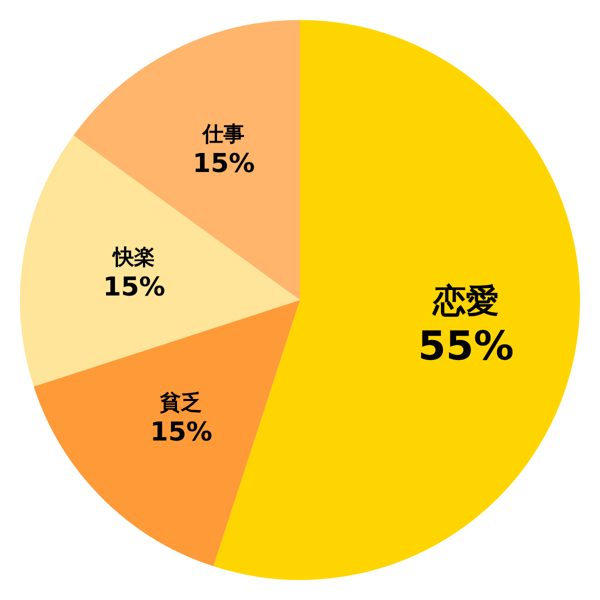  I want to click on slice-label: 恋愛, so click(465, 300).